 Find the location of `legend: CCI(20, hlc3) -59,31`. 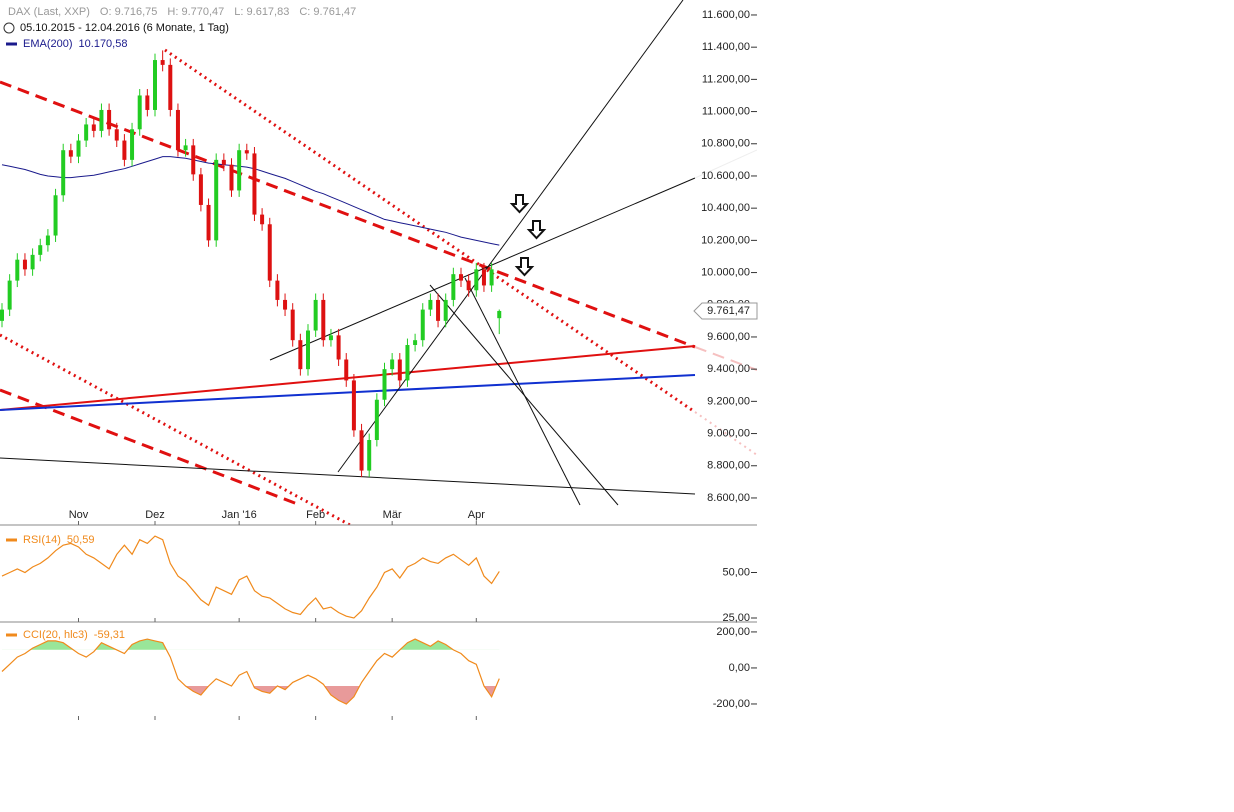

legend: CCI(20, hlc3) -59,31 is located at coordinates (74, 635).